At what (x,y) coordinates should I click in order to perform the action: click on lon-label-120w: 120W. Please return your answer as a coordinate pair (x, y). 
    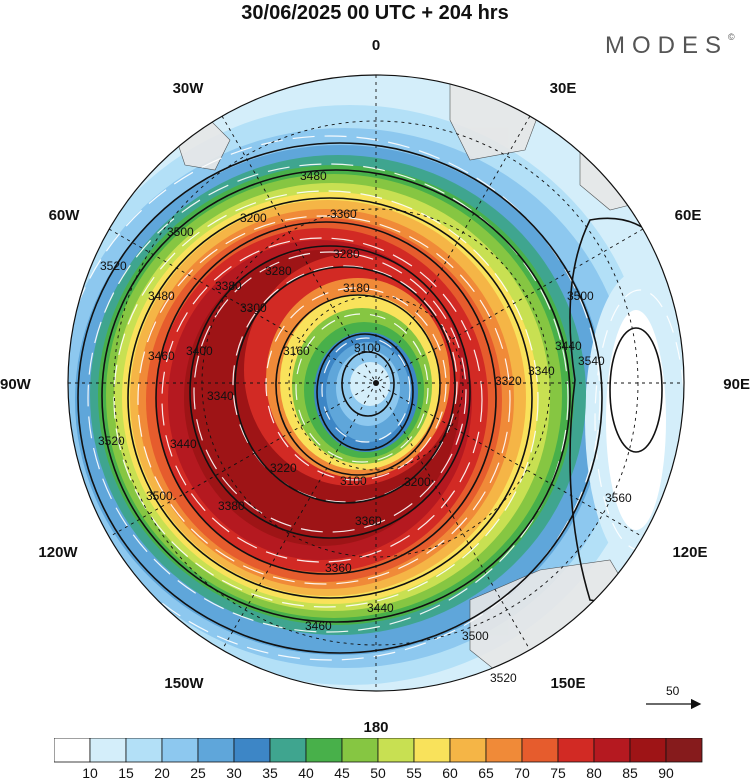
    Looking at the image, I should click on (58, 552).